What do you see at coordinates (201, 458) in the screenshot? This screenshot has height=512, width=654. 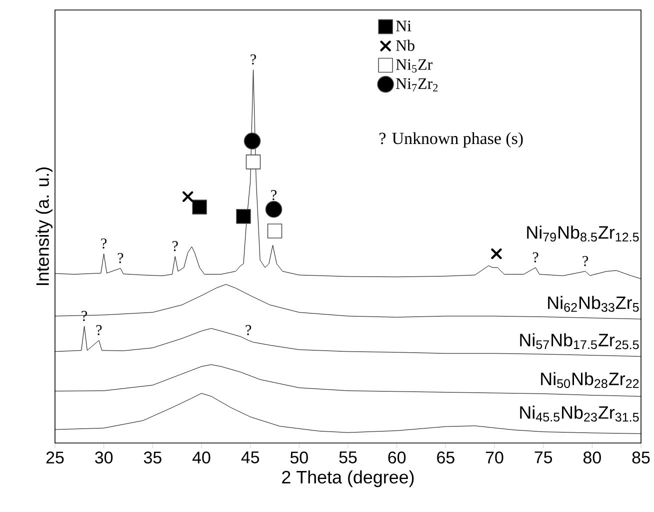 I see `x-tick-label: 40` at bounding box center [201, 458].